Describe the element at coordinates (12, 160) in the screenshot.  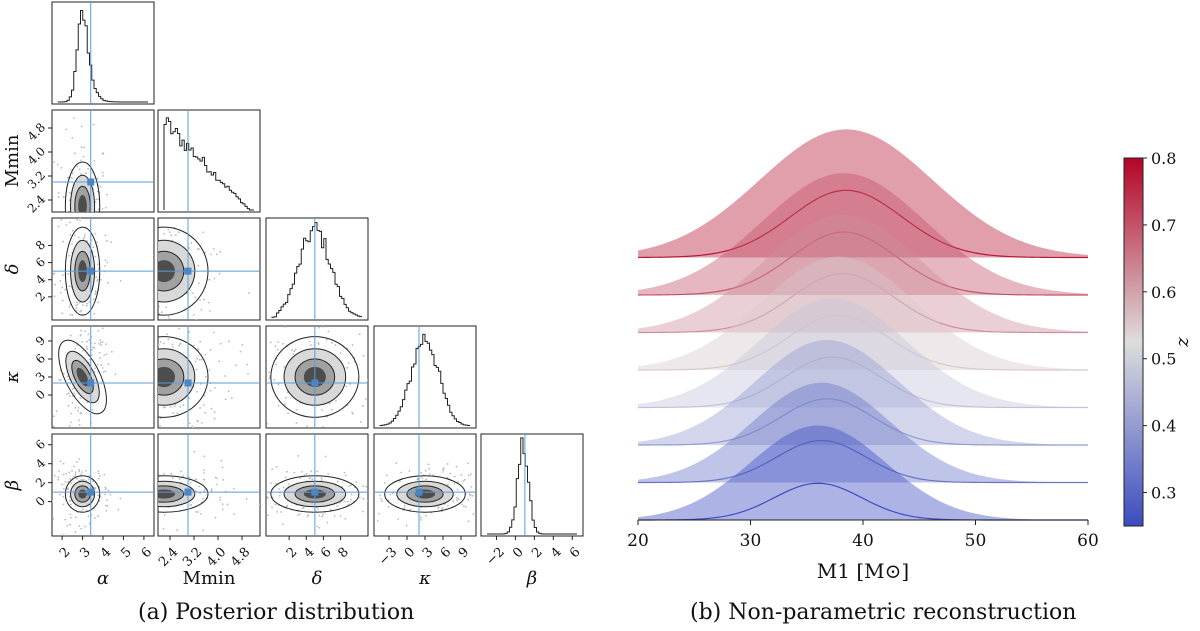
I see `y-axis-label-Mmin: Mmin` at that location.